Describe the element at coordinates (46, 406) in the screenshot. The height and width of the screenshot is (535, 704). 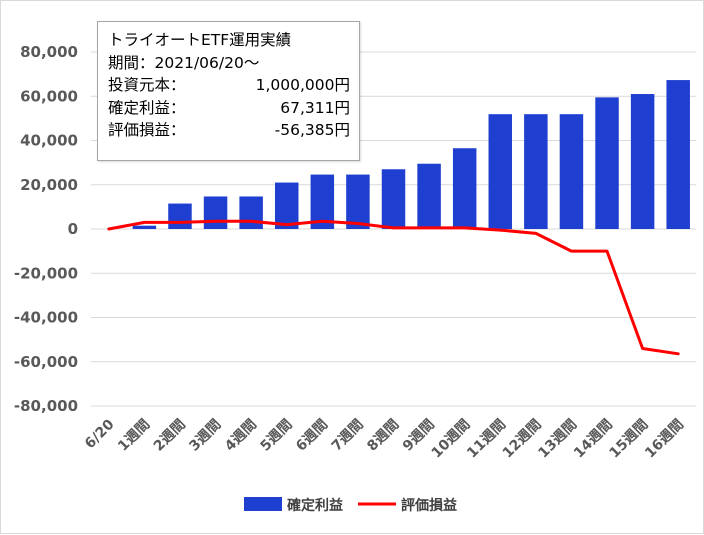
I see `y-tick-label: -80,000` at that location.